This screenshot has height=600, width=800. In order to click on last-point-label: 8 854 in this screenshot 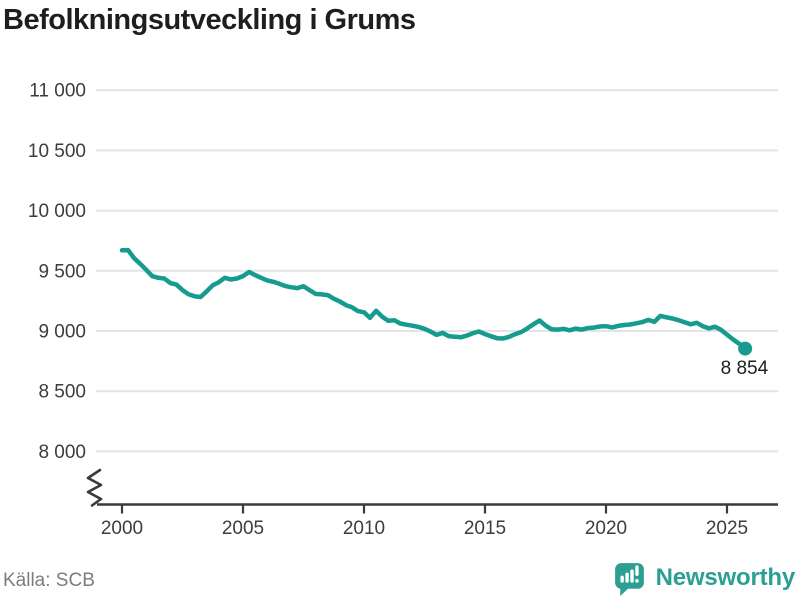, I will do `click(745, 368)`.